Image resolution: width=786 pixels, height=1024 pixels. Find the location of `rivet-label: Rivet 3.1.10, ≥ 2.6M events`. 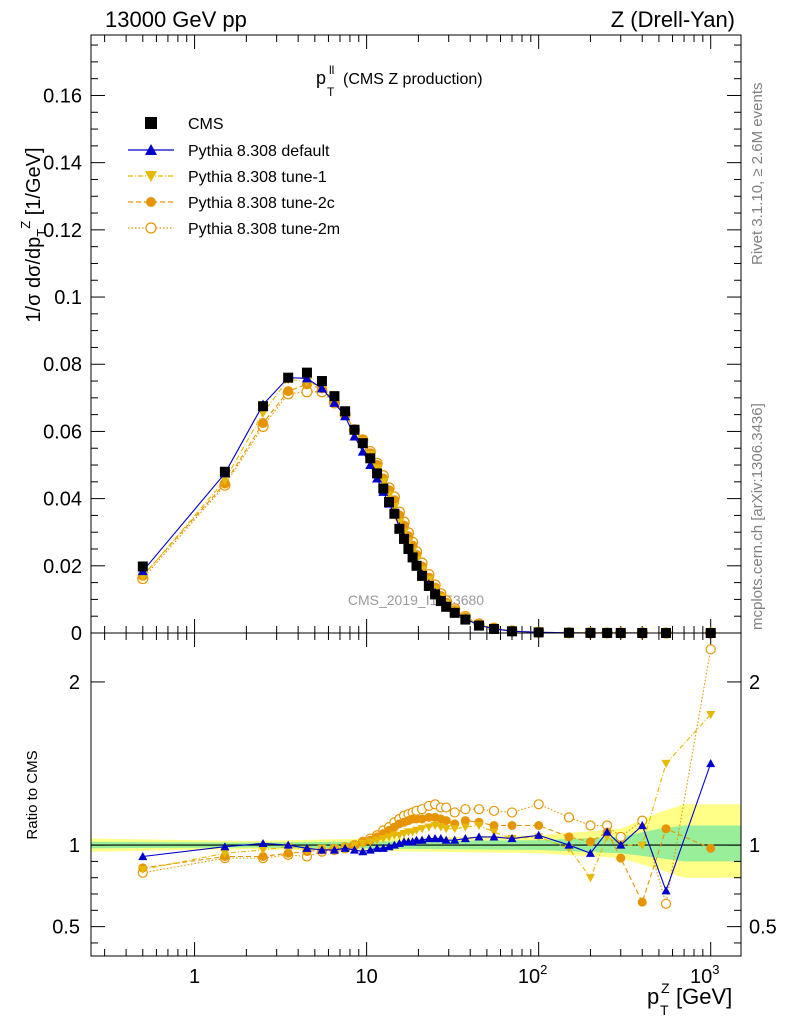

rivet-label: Rivet 3.1.10, ≥ 2.6M events is located at coordinates (757, 174).